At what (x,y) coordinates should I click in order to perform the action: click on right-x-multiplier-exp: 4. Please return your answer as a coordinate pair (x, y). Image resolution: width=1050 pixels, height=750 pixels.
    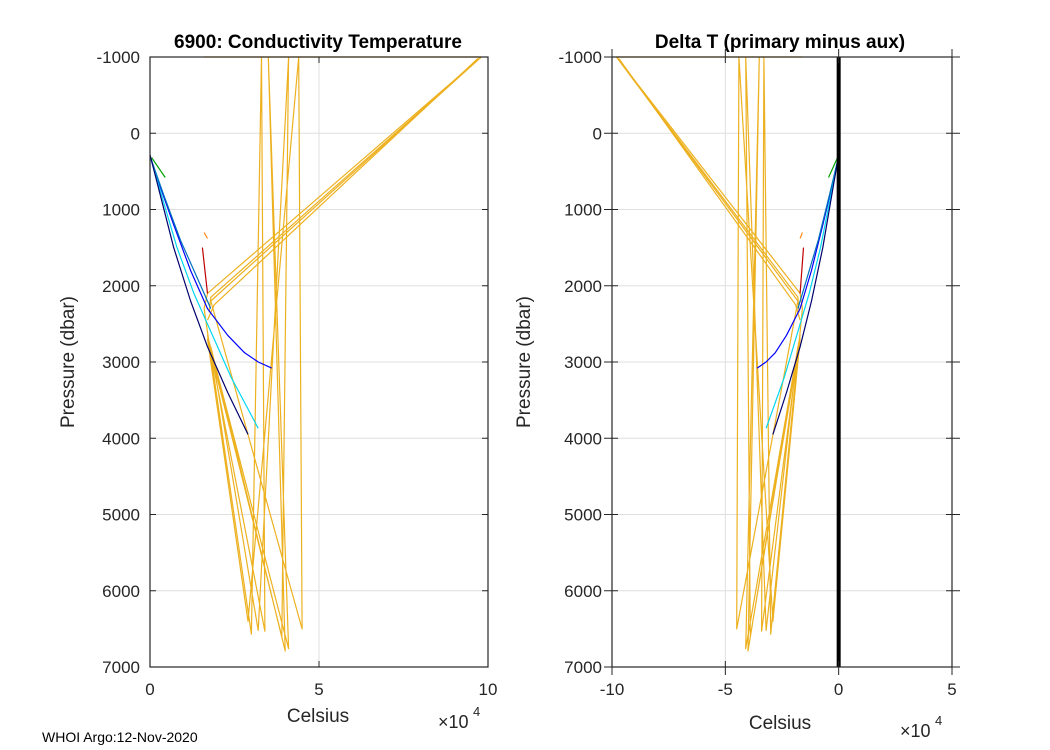
    Looking at the image, I should click on (938, 720).